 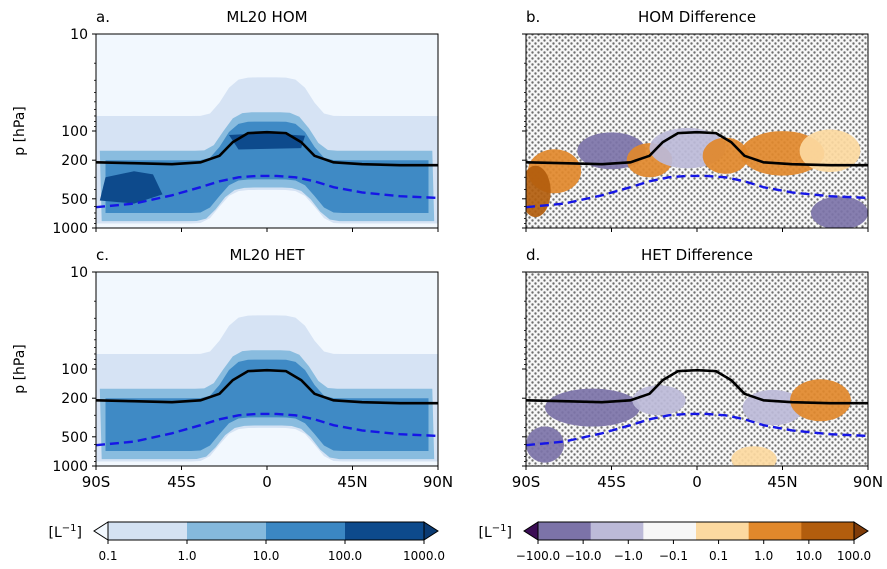 I want to click on colorbar-tick-label: 1000.0, so click(x=424, y=556).